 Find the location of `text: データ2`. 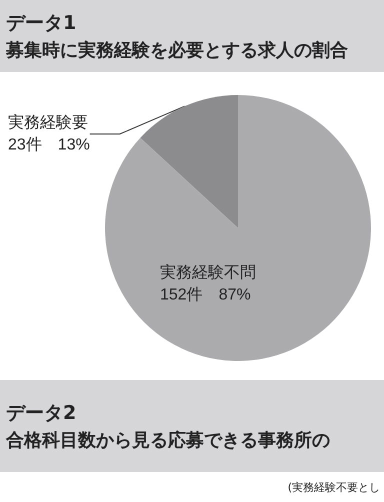

text: データ2 is located at coordinates (41, 413).